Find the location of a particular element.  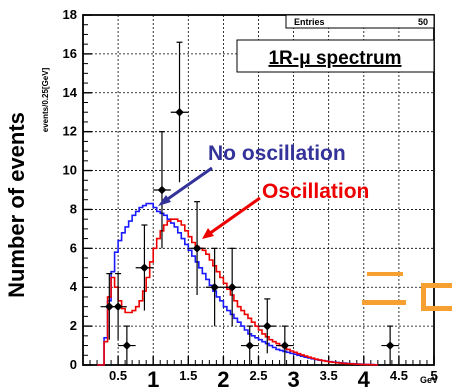

overlay-bar-lower is located at coordinates (384, 302).